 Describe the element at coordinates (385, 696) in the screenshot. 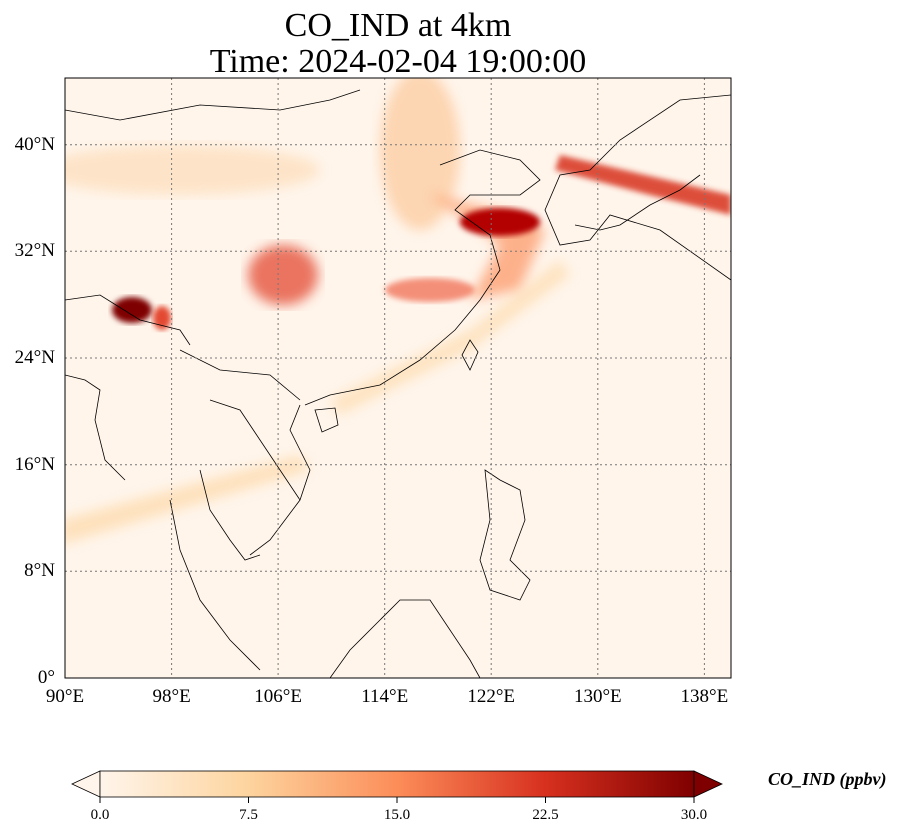

I see `lon-tick-label: 114°E` at that location.